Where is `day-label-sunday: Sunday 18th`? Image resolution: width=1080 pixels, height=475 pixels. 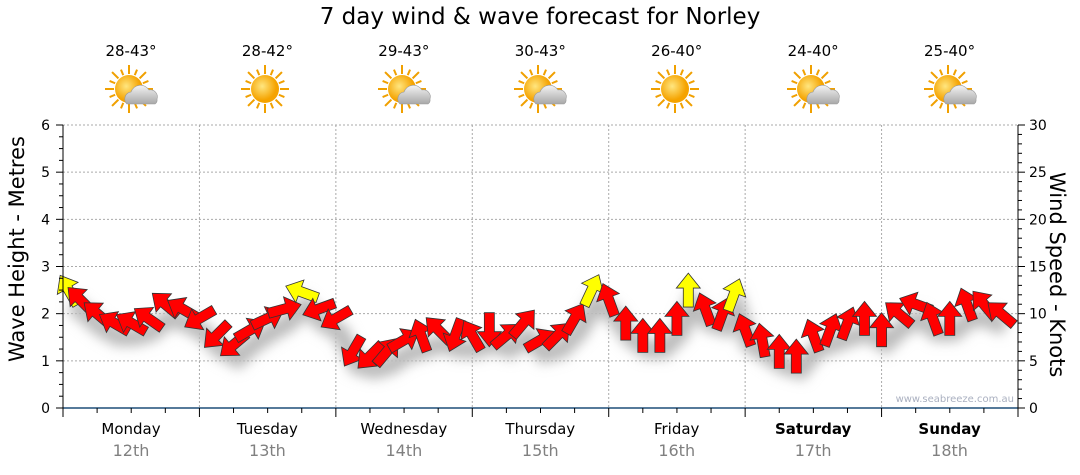
day-label-sunday: Sunday 18th is located at coordinates (950, 440).